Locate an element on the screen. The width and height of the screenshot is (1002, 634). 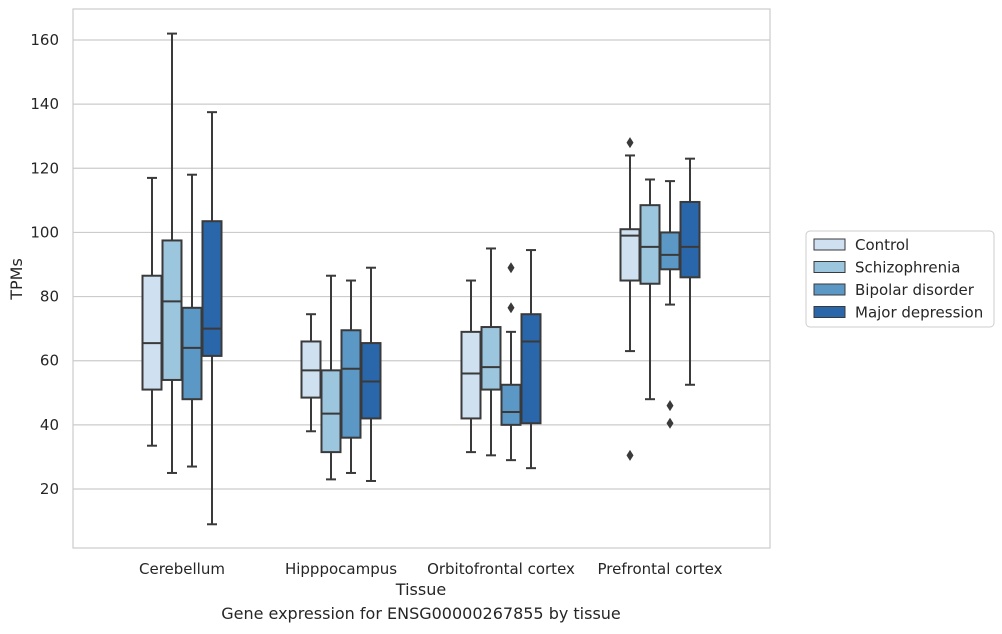
y-axis-ticks: 20 40 60 80 100 120 140 160 is located at coordinates (44, 264).